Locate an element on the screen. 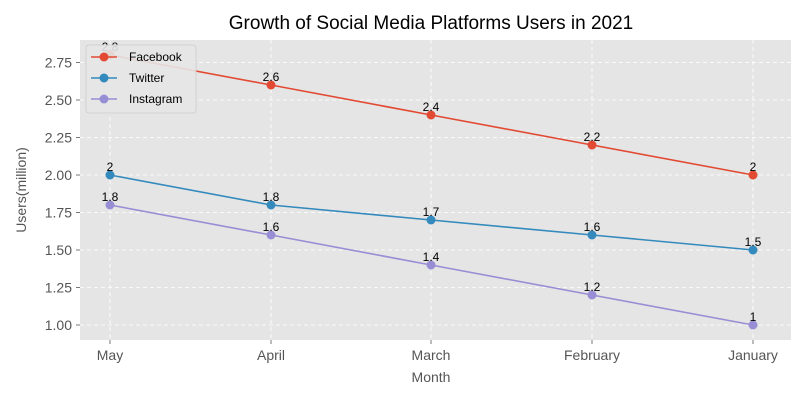 The width and height of the screenshot is (800, 400). legend: Facebook Twitter Instagram is located at coordinates (141, 79).